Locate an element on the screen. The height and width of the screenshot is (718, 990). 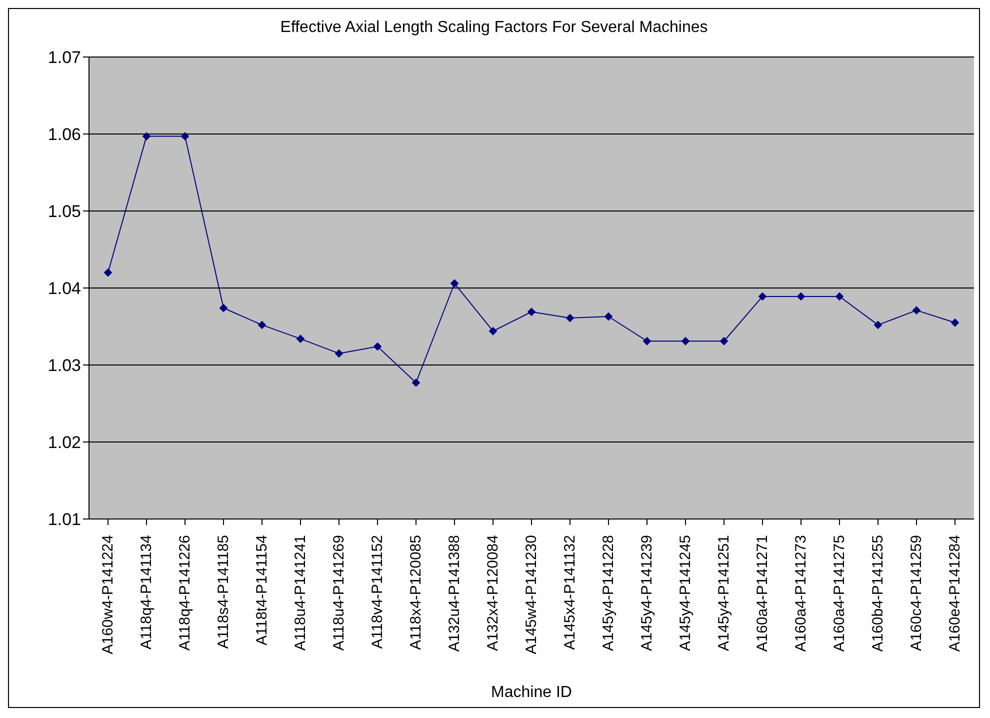
y-tick-label: 1.02 is located at coordinates (64, 442).